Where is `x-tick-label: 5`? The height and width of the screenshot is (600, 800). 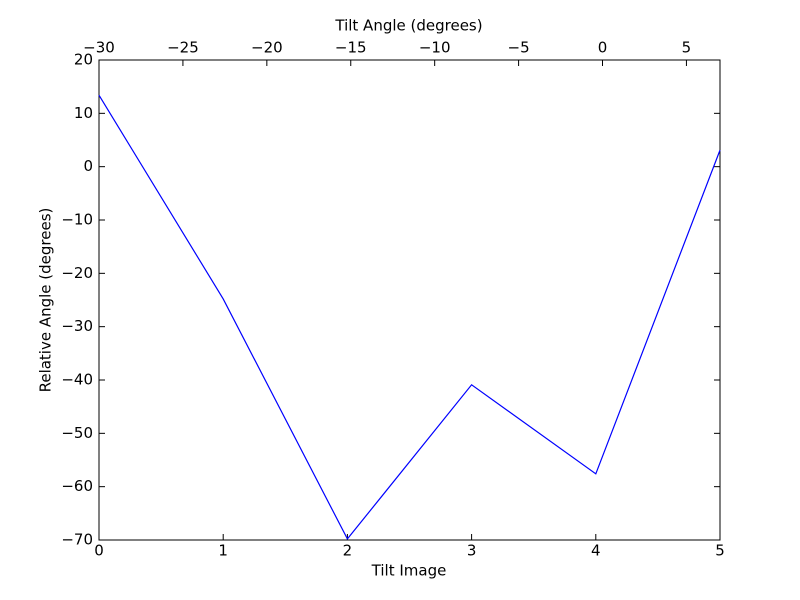 x-tick-label: 5 is located at coordinates (720, 551).